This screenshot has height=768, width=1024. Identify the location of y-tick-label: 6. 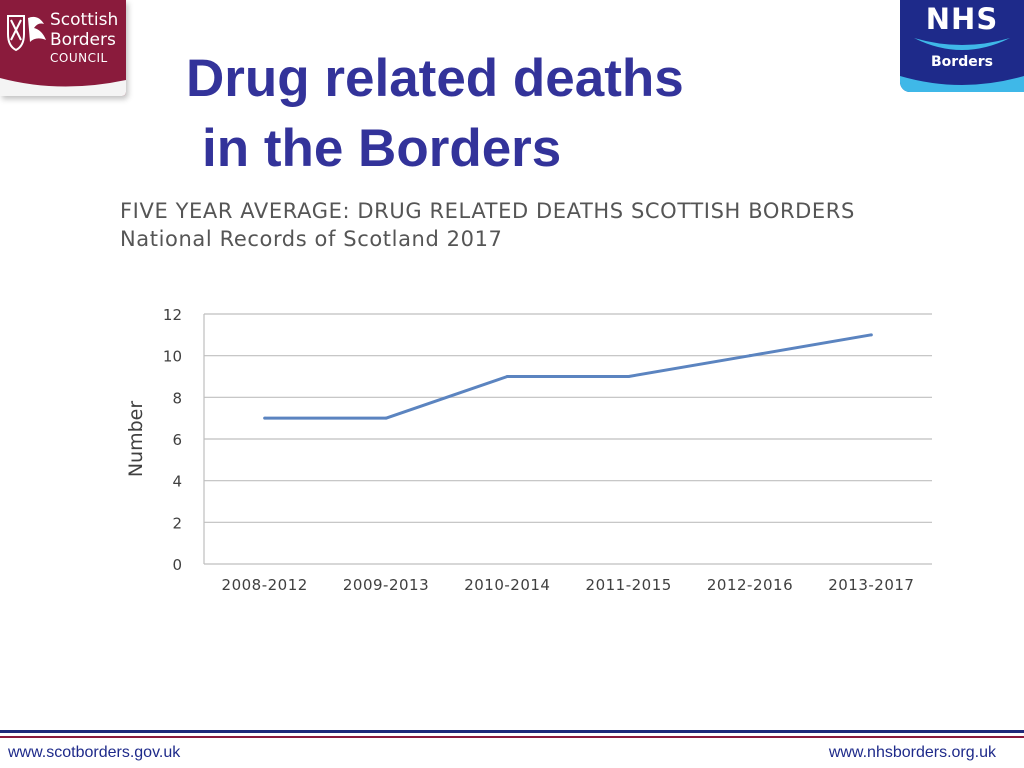
(177, 440).